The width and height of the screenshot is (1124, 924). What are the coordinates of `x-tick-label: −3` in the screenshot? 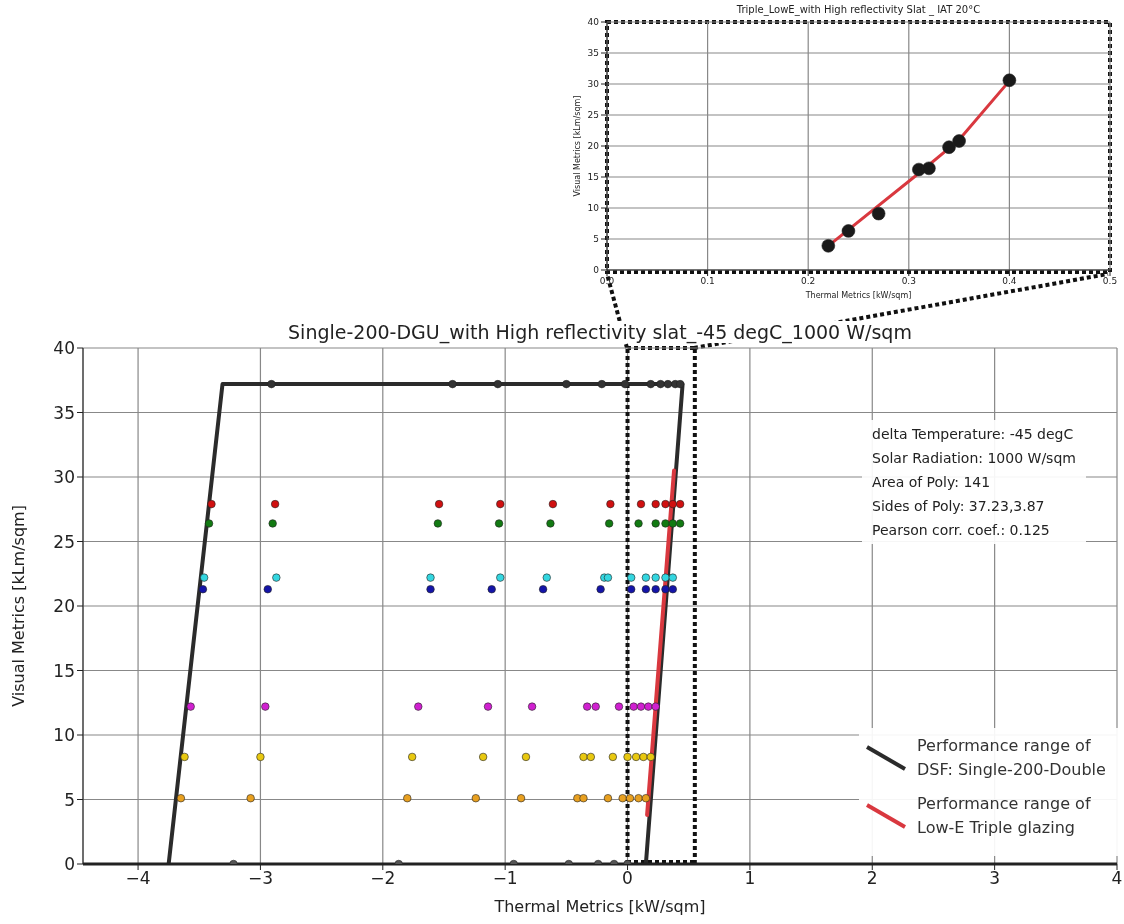 It's located at (260, 878).